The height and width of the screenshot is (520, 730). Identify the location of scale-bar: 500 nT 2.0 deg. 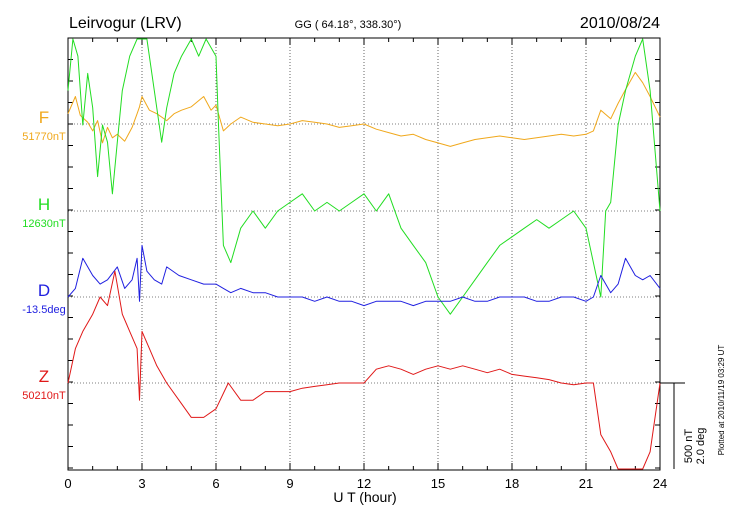
(683, 425).